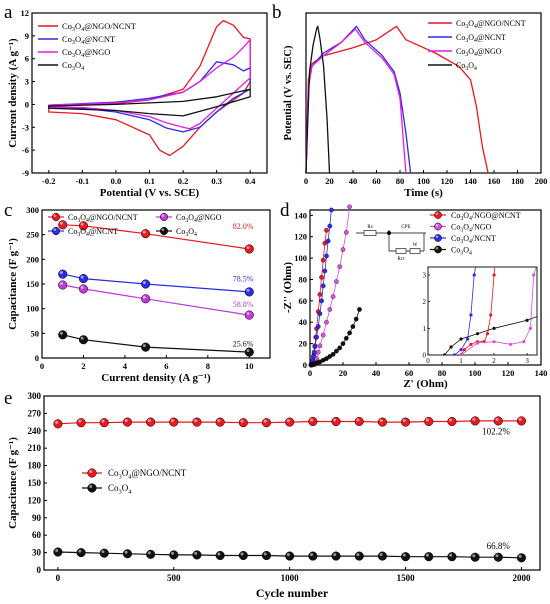 The image size is (550, 604). What do you see at coordinates (473, 239) in the screenshot?
I see `legend-label: Co3​O4​/NCNT` at bounding box center [473, 239].